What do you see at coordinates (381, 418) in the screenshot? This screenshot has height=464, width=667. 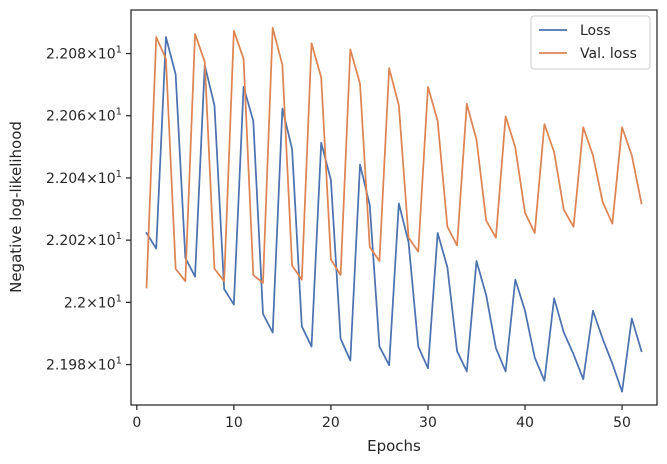 I see `x-axis-ticks: 0 10 20 30 40 50` at bounding box center [381, 418].